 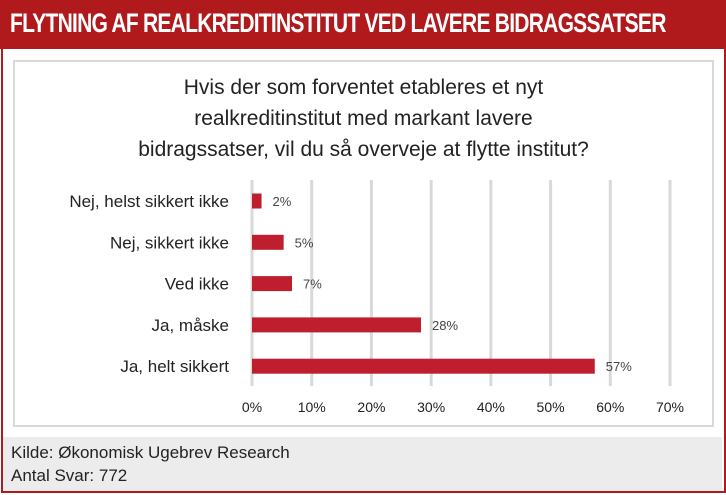 What do you see at coordinates (169, 242) in the screenshot?
I see `category-label: Nej, sikkert ikke` at bounding box center [169, 242].